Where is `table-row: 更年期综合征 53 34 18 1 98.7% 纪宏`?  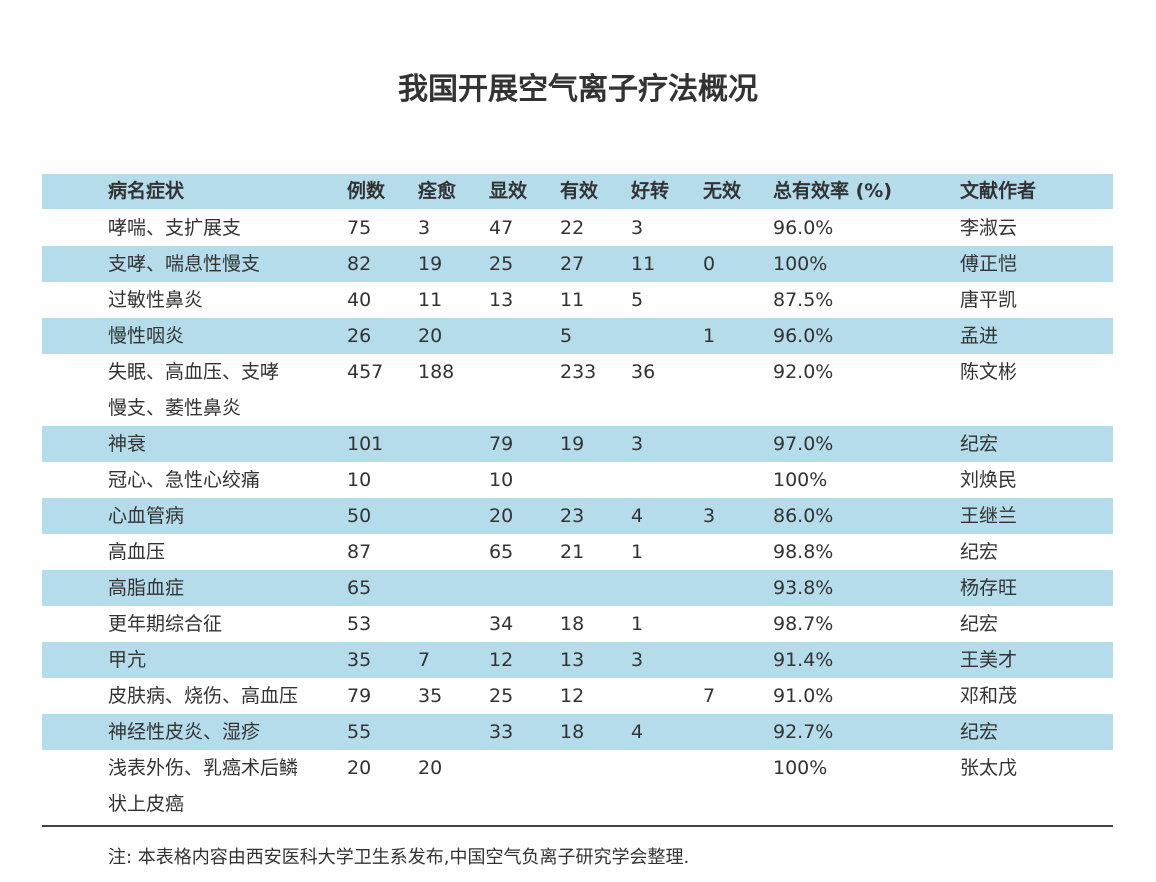 table-row: 更年期综合征 53 34 18 1 98.7% 纪宏 is located at coordinates (577, 624).